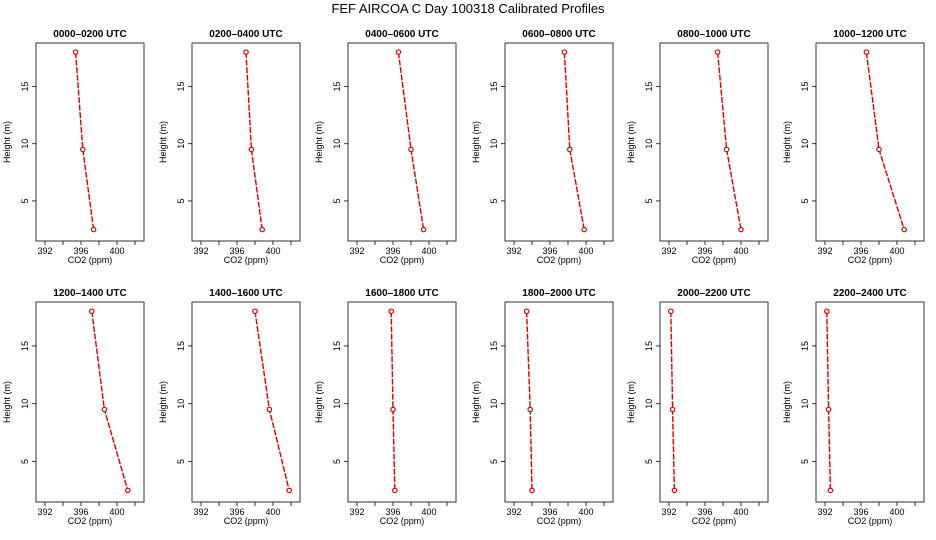 The height and width of the screenshot is (540, 936). What do you see at coordinates (245, 34) in the screenshot?
I see `panel-title: 0200–0400 UTC` at bounding box center [245, 34].